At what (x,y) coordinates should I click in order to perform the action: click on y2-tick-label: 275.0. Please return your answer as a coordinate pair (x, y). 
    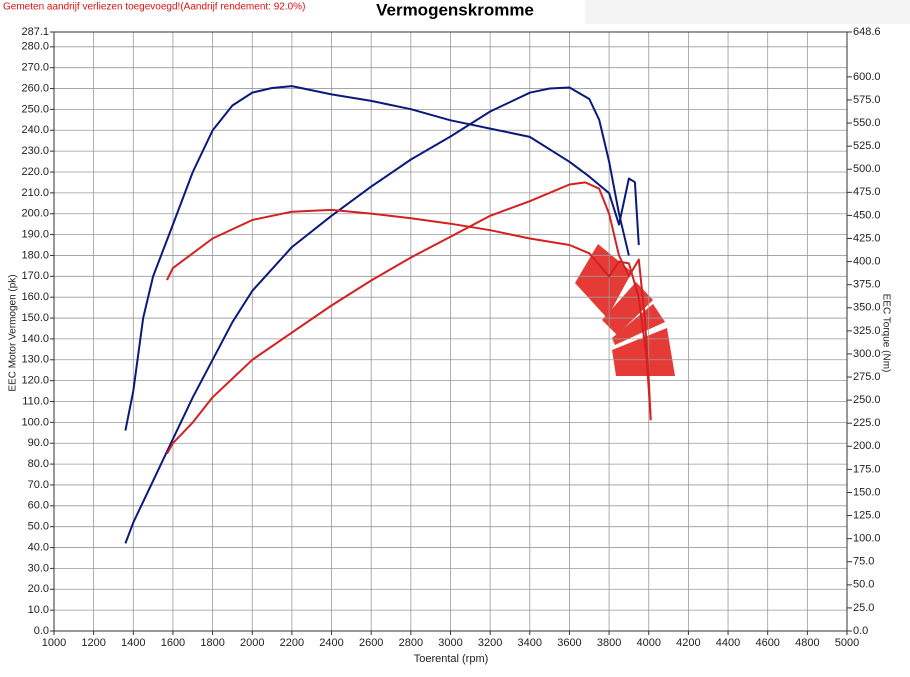
    Looking at the image, I should click on (867, 377).